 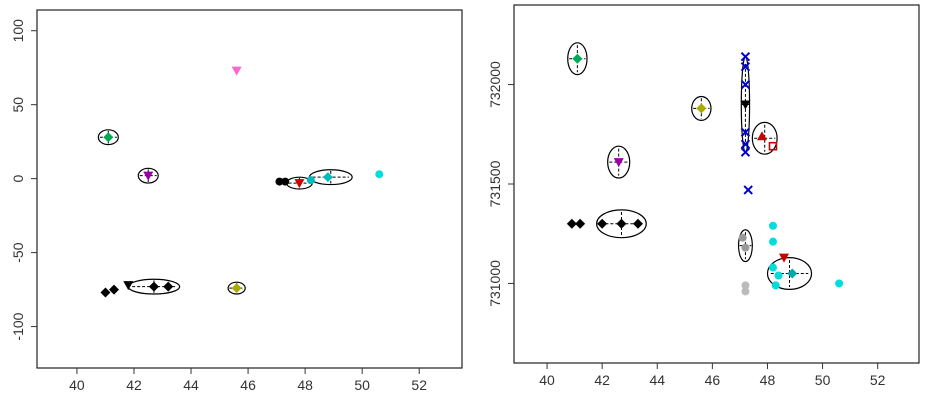 I want to click on y-tick-label: 100, so click(x=18, y=31).